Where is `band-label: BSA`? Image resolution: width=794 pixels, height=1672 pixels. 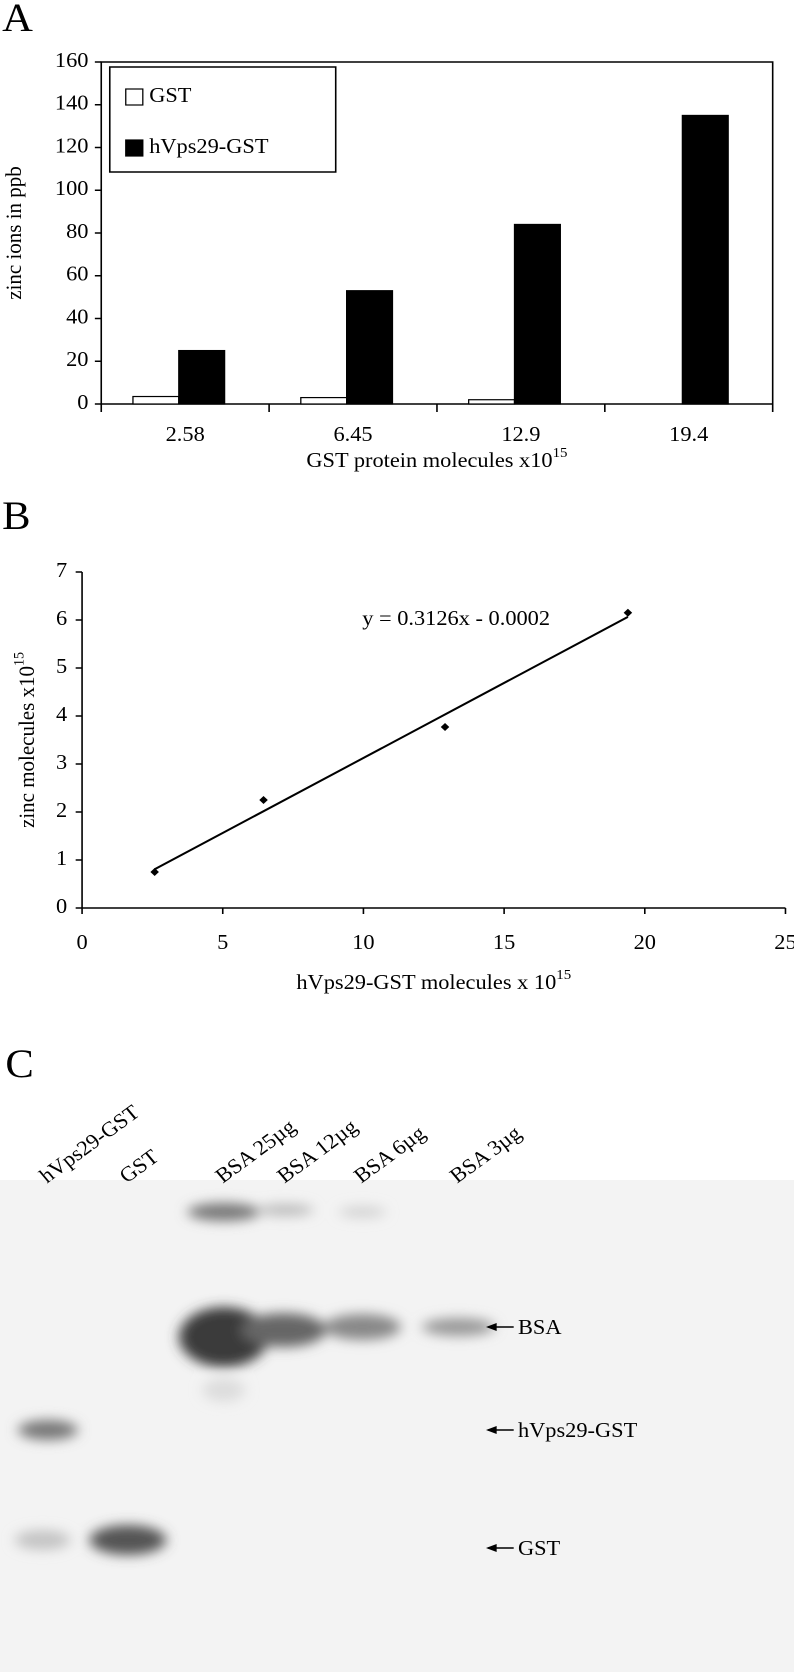
band-label: BSA is located at coordinates (540, 1326).